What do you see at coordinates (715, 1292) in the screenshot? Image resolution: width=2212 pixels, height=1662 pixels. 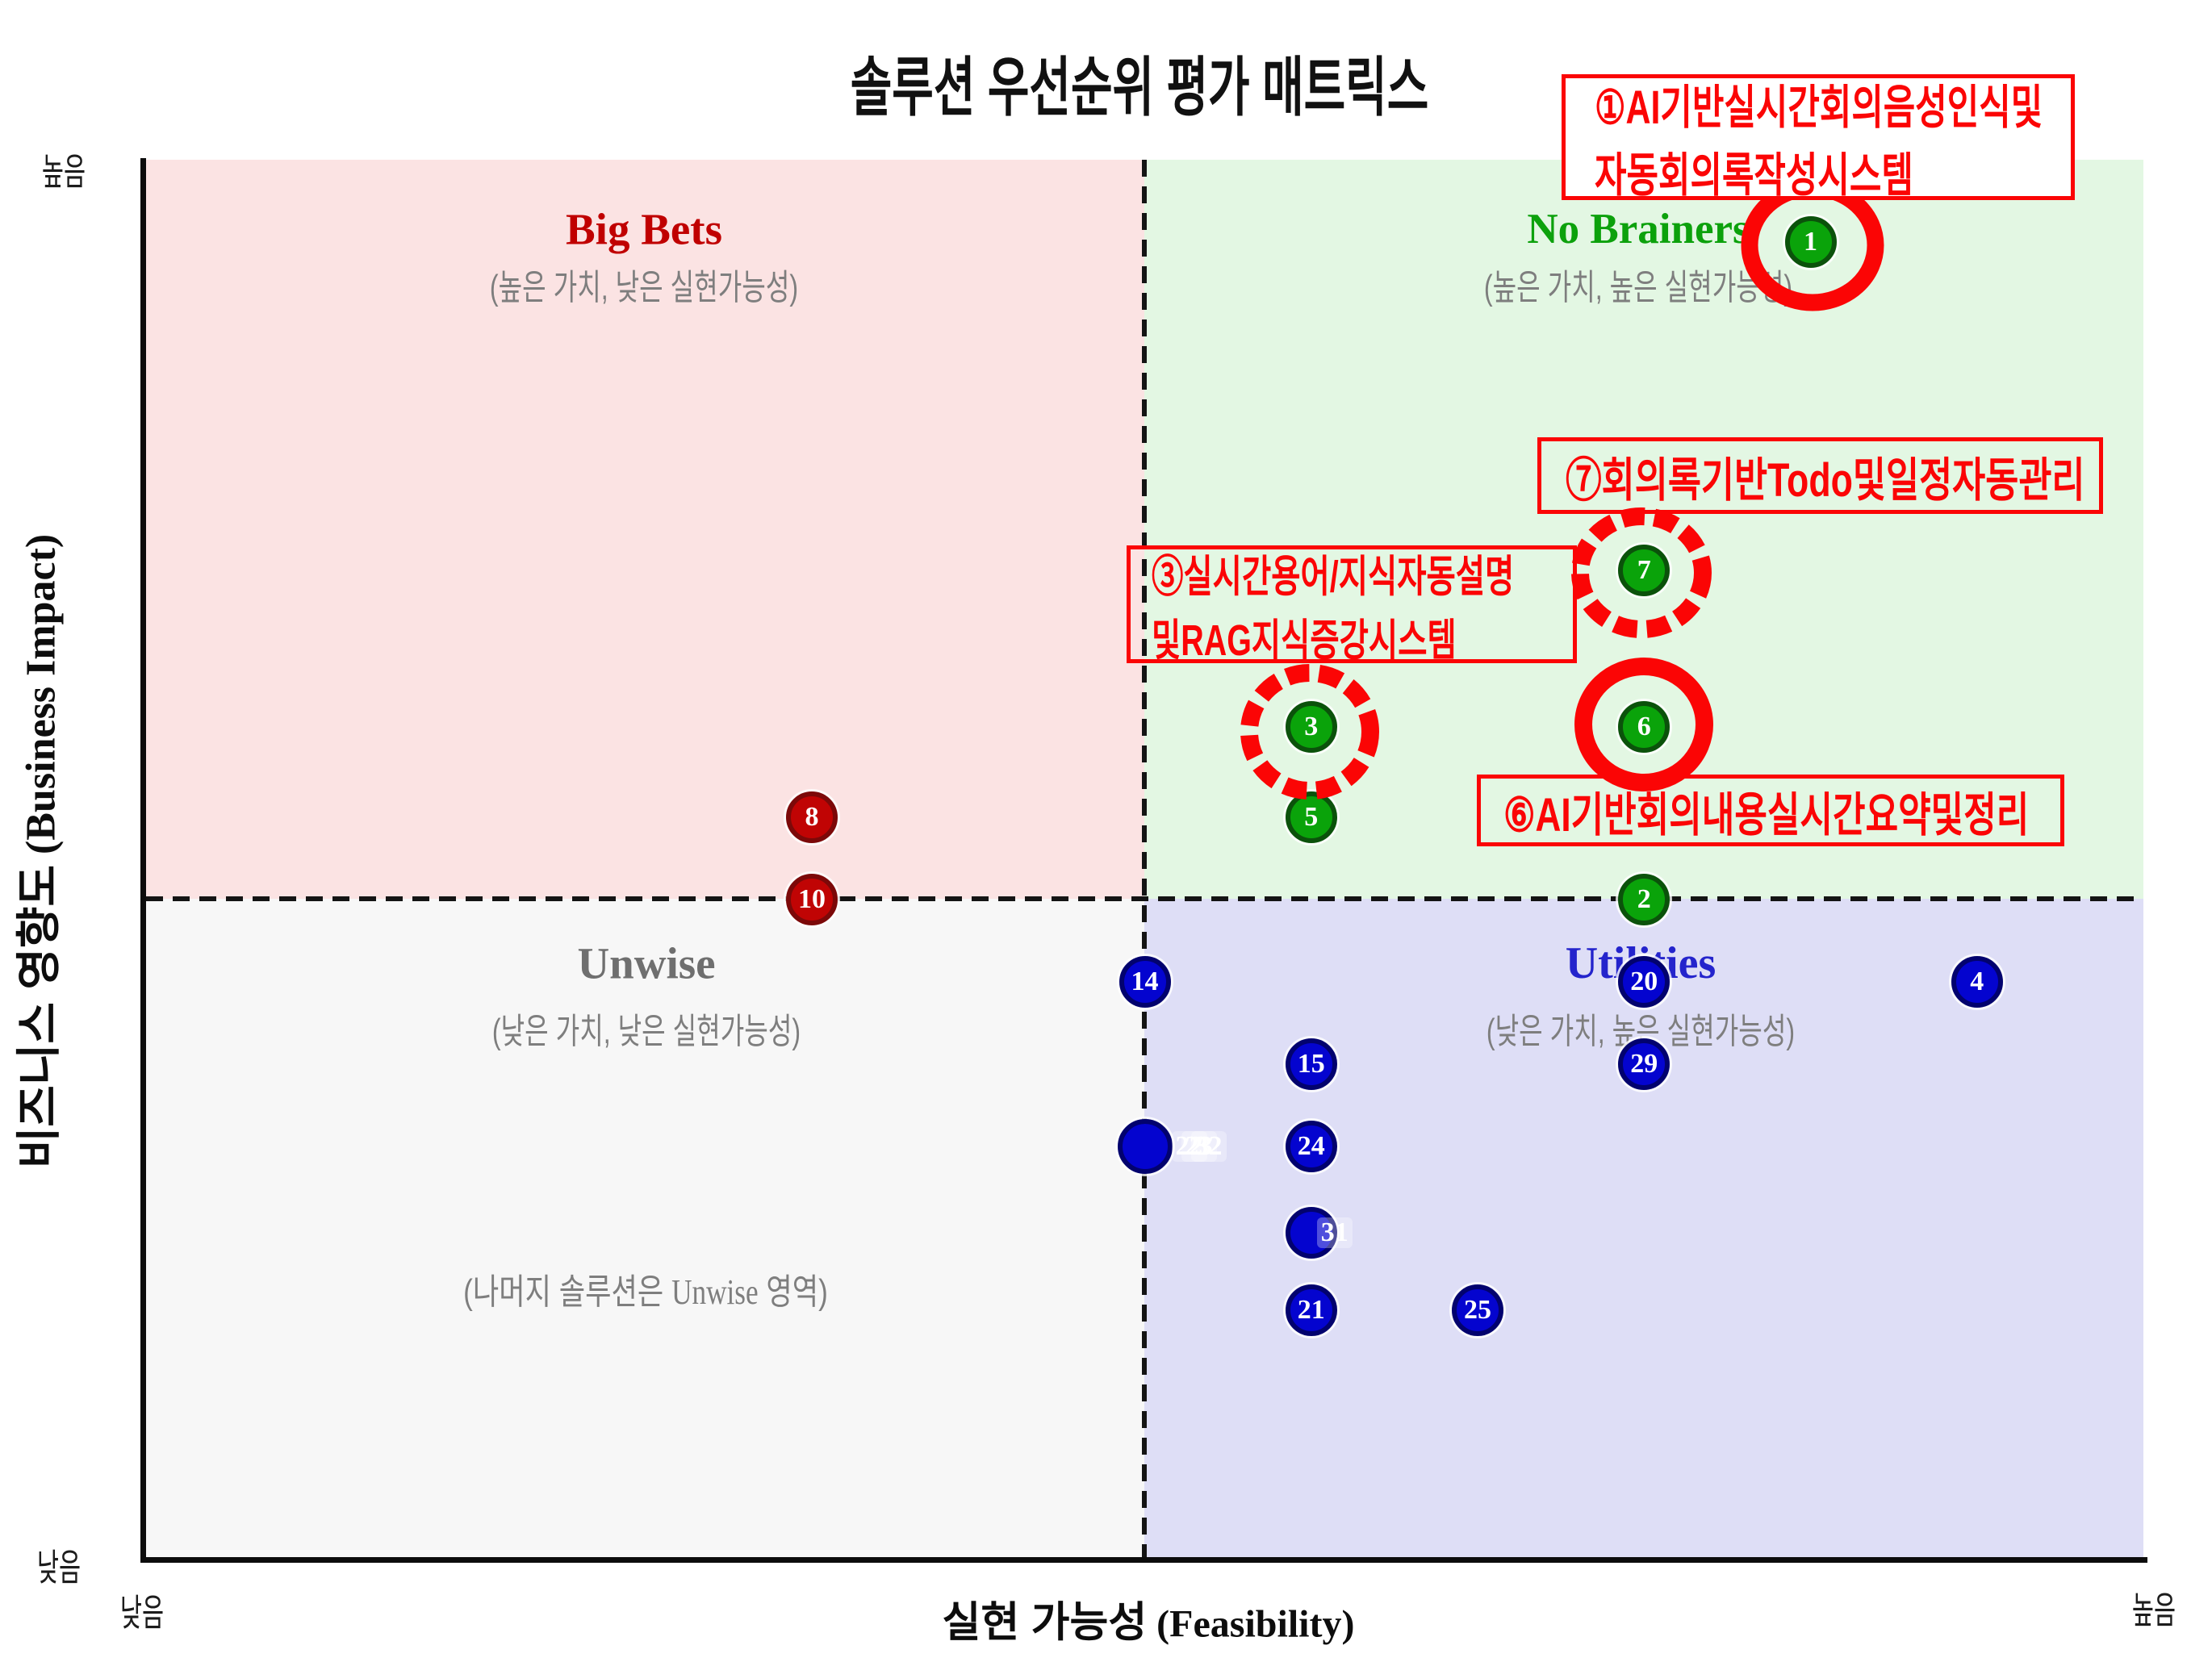 I see `unwise-note-en: Unwise` at bounding box center [715, 1292].